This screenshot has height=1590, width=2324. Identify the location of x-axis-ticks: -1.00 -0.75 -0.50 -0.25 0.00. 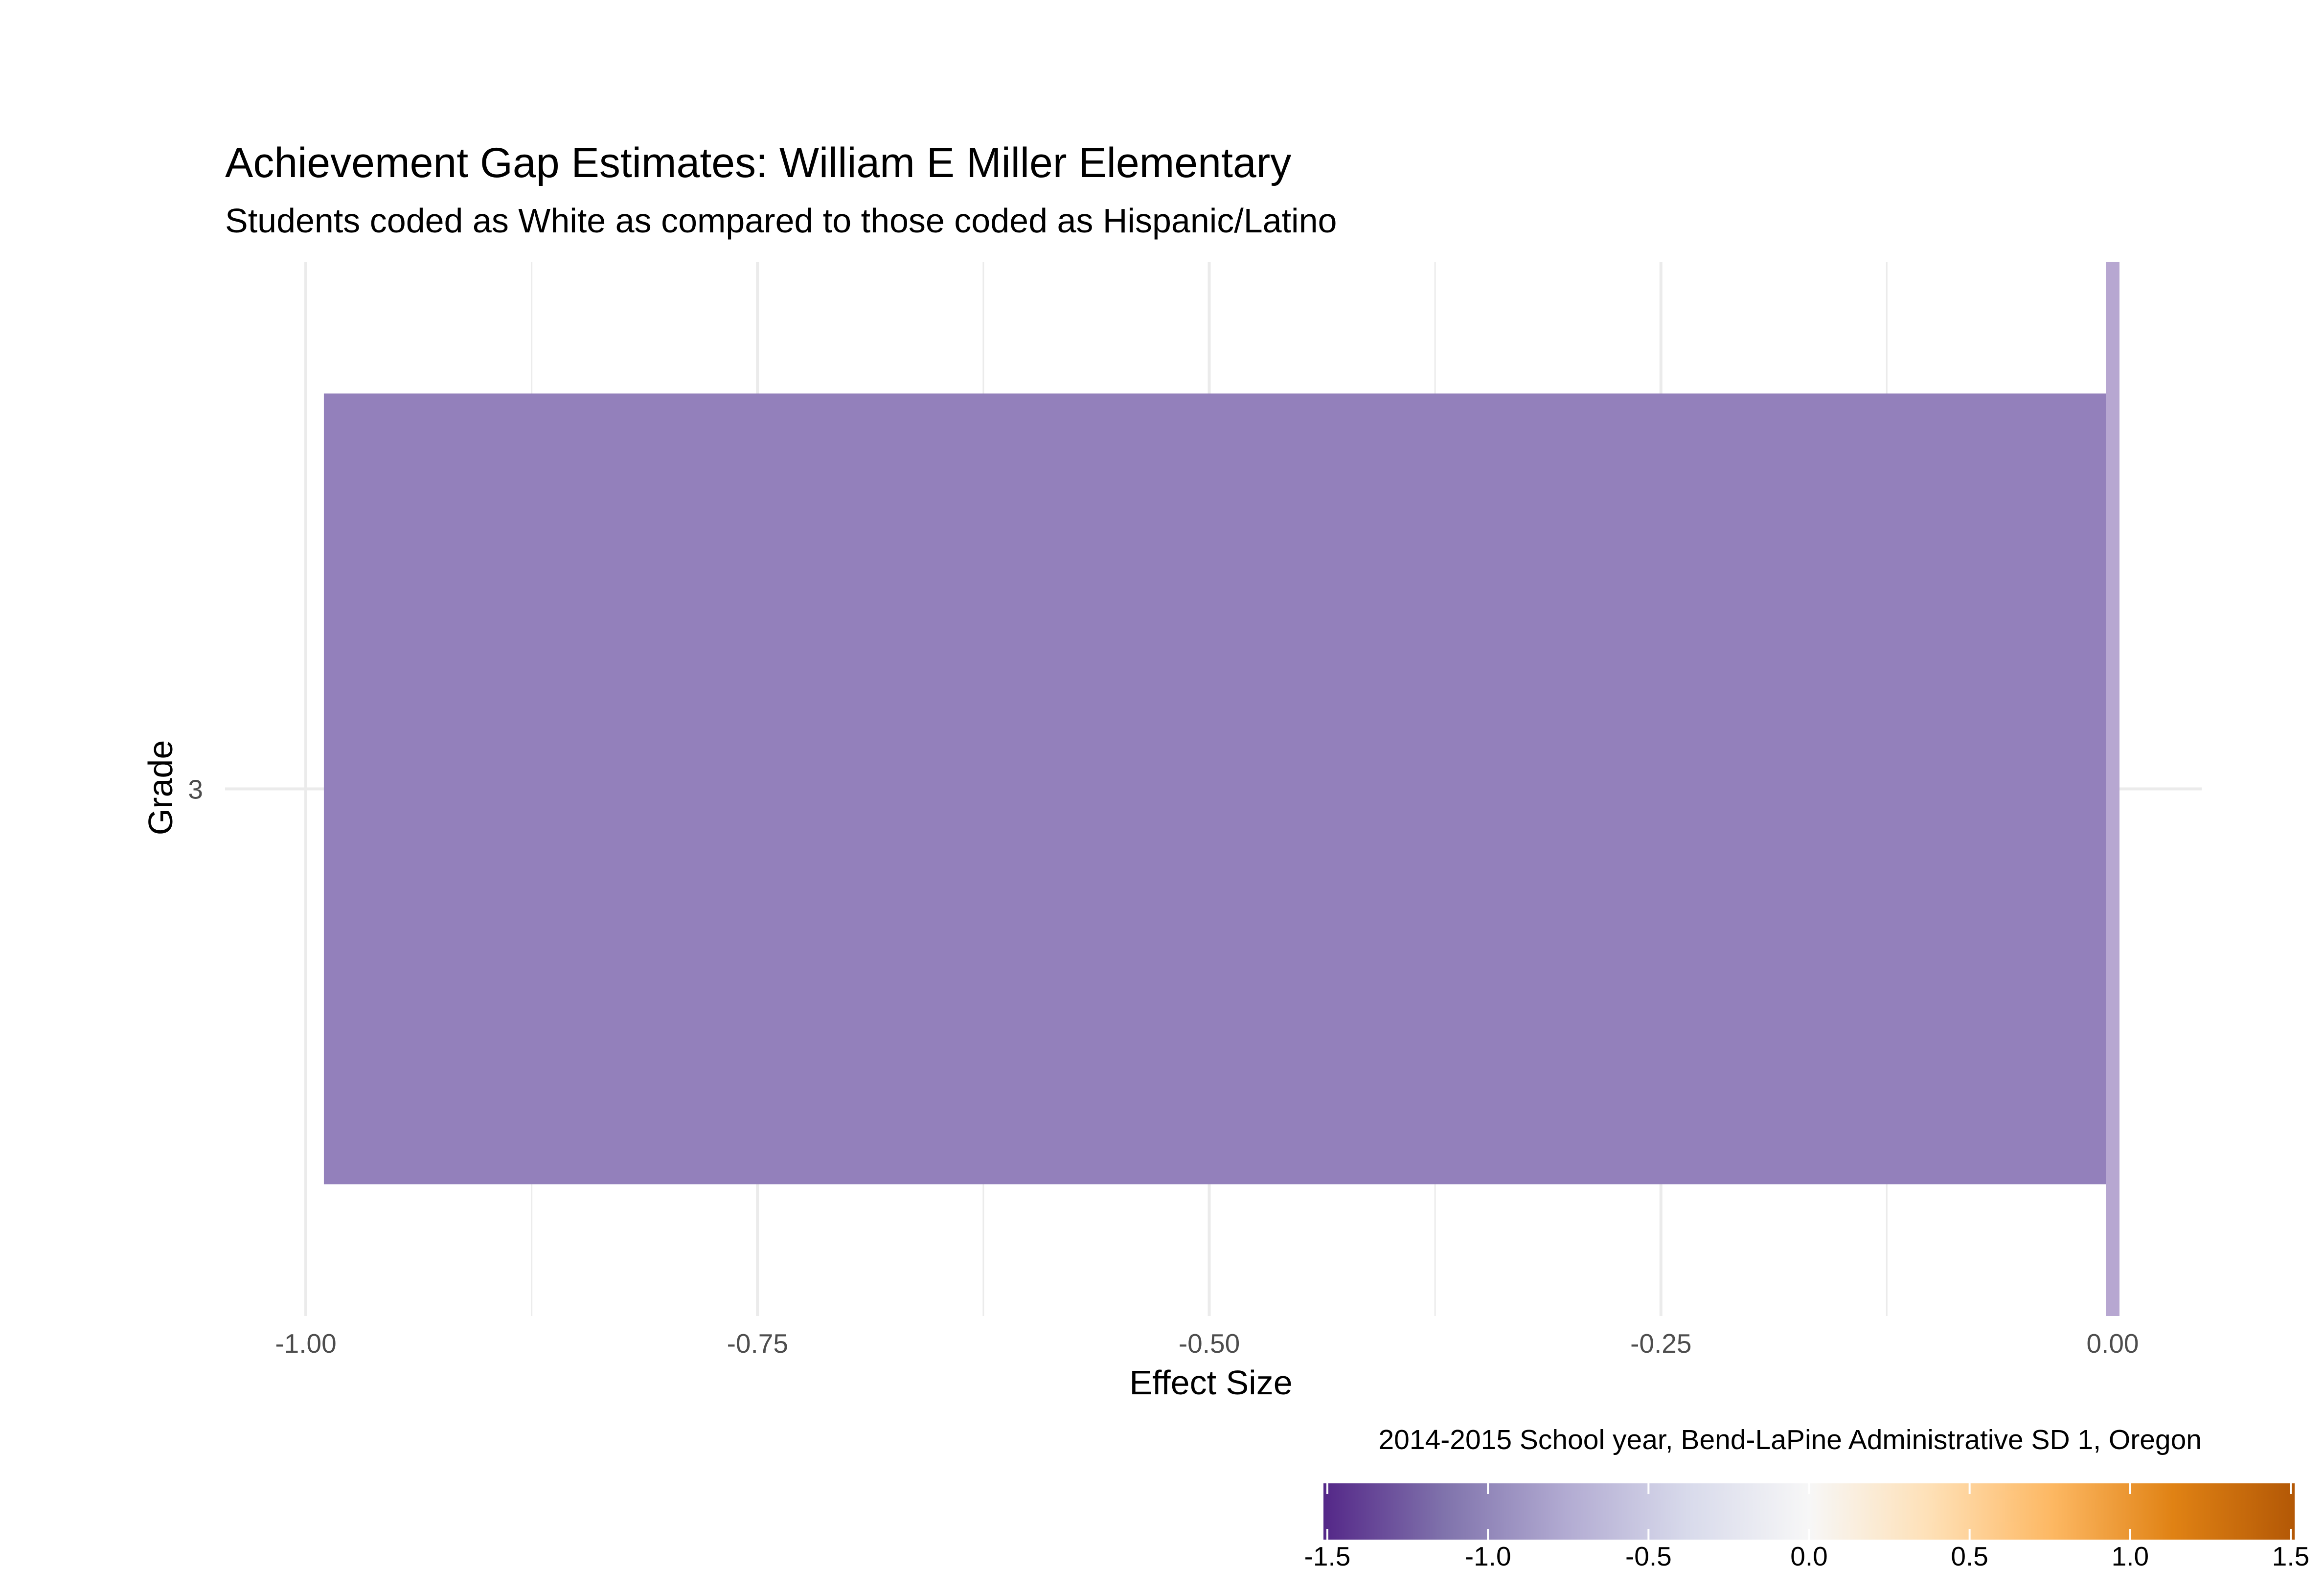
(1207, 1344).